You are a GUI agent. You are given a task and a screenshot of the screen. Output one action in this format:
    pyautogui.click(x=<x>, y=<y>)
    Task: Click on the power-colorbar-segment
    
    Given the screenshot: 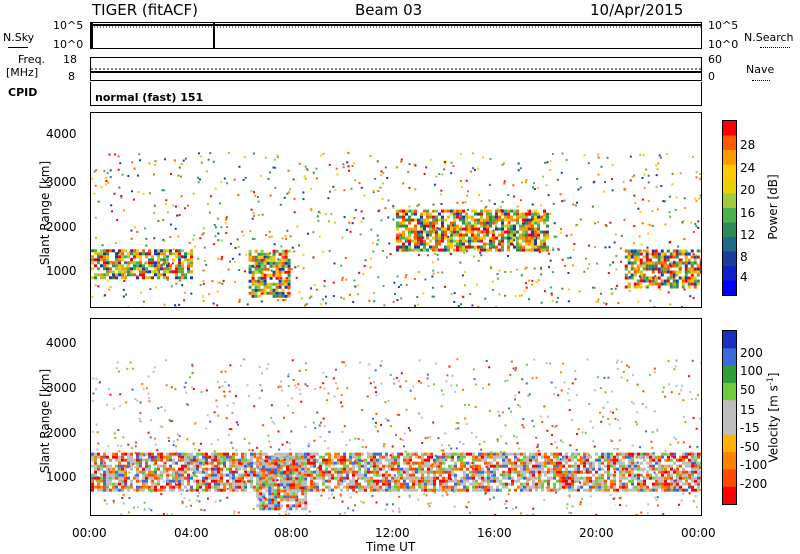 What is the action you would take?
    pyautogui.click(x=729, y=172)
    